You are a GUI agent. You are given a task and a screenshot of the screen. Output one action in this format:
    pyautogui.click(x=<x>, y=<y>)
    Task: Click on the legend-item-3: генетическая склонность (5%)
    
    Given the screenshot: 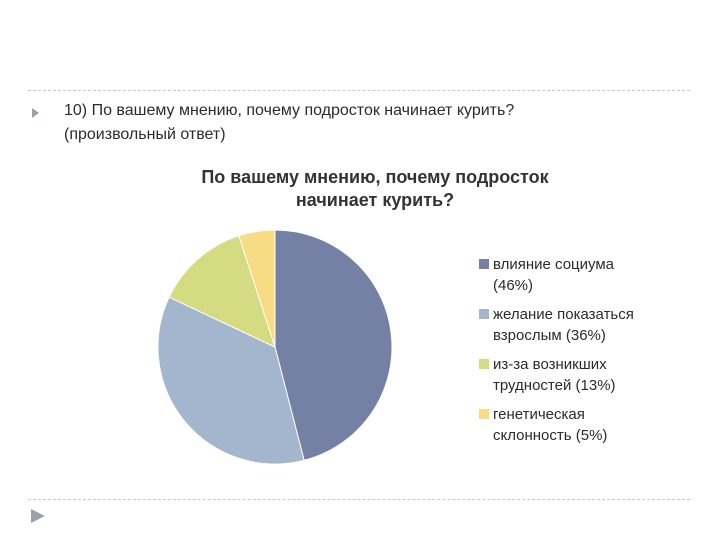 What is the action you would take?
    pyautogui.click(x=577, y=425)
    